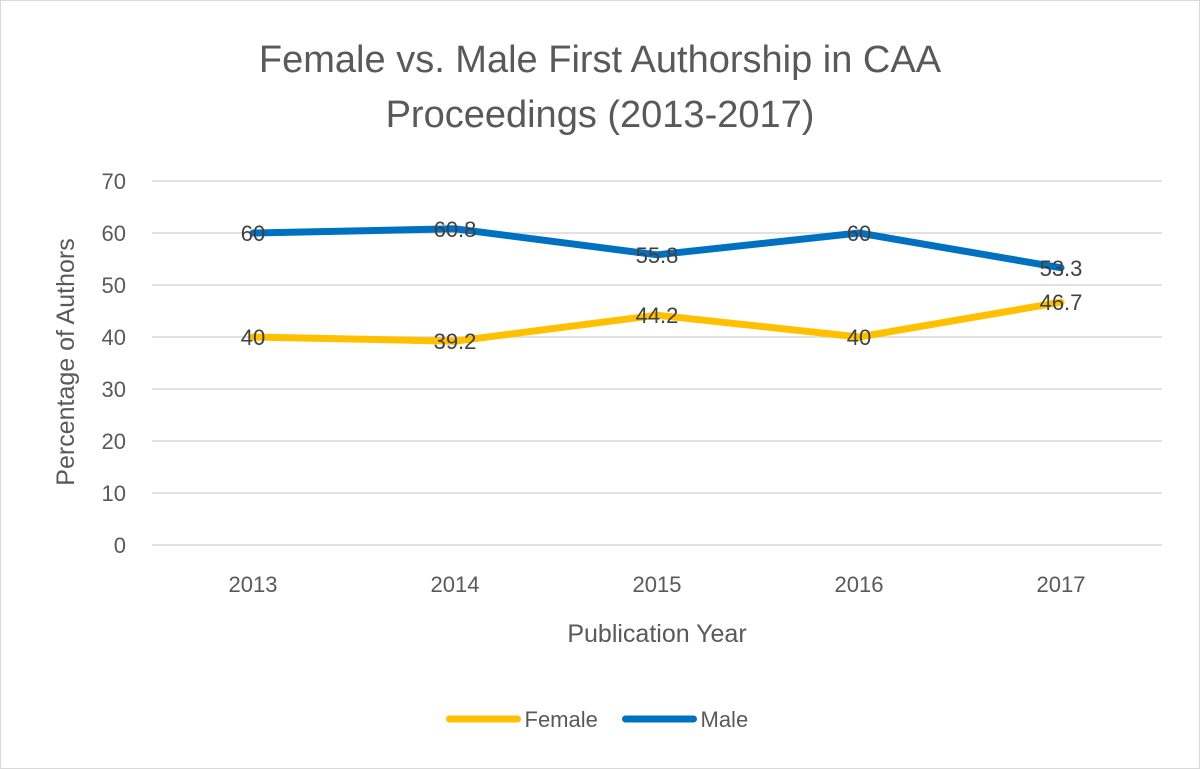 The width and height of the screenshot is (1200, 769). What do you see at coordinates (114, 363) in the screenshot?
I see `y-axis-ticks: 0 10 20 30 40 50 60 70` at bounding box center [114, 363].